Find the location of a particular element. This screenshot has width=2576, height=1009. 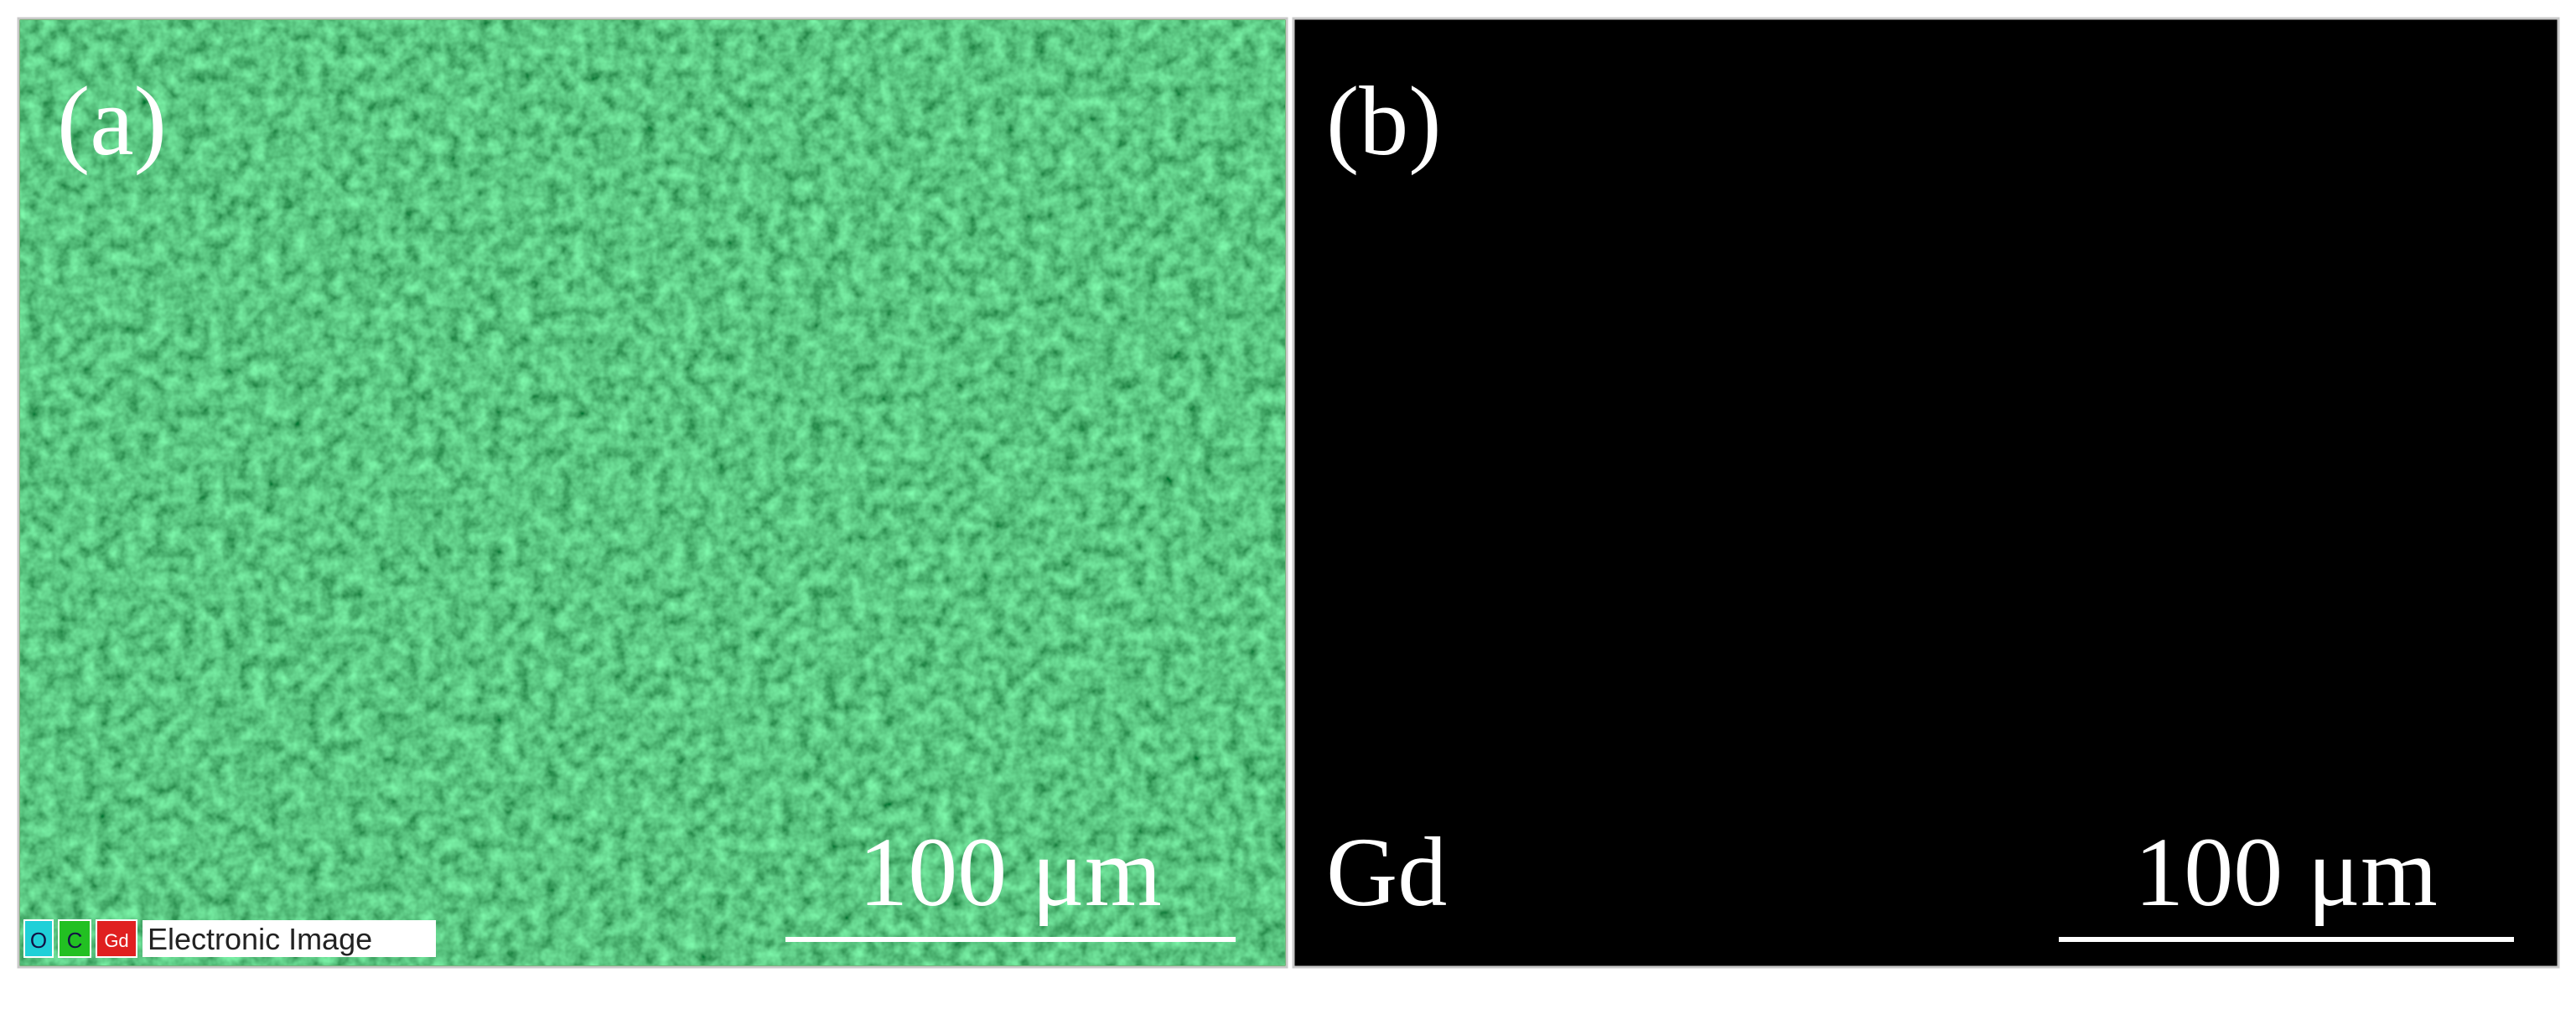

panel-label: (a) is located at coordinates (112, 121).